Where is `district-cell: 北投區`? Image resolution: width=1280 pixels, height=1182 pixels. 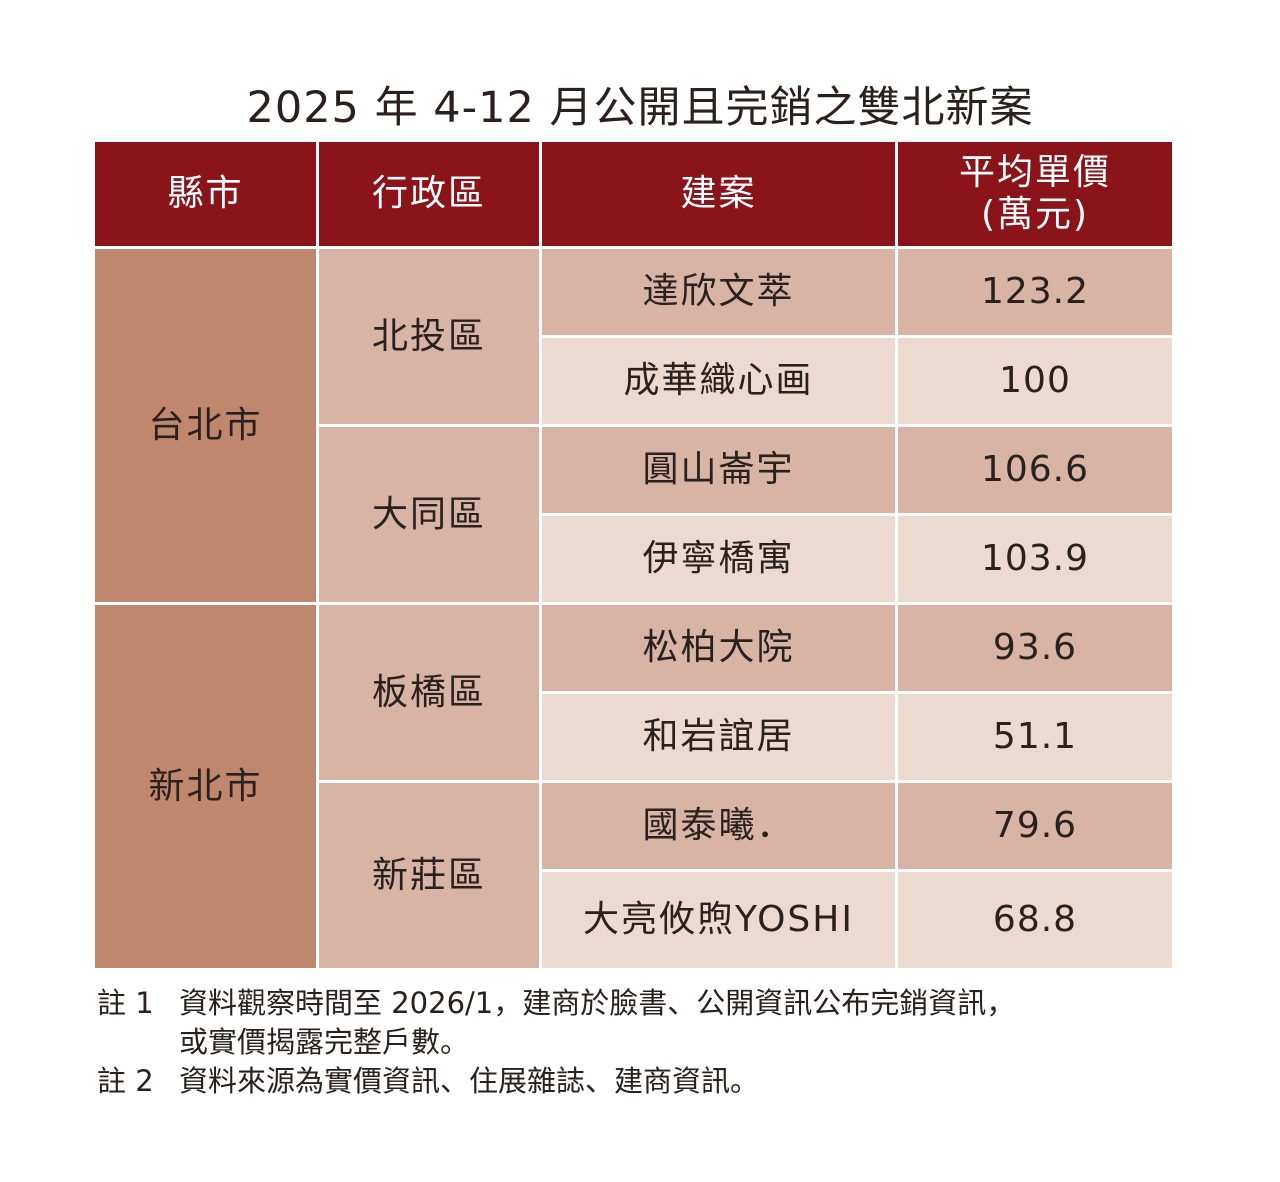 district-cell: 北投區 is located at coordinates (429, 336).